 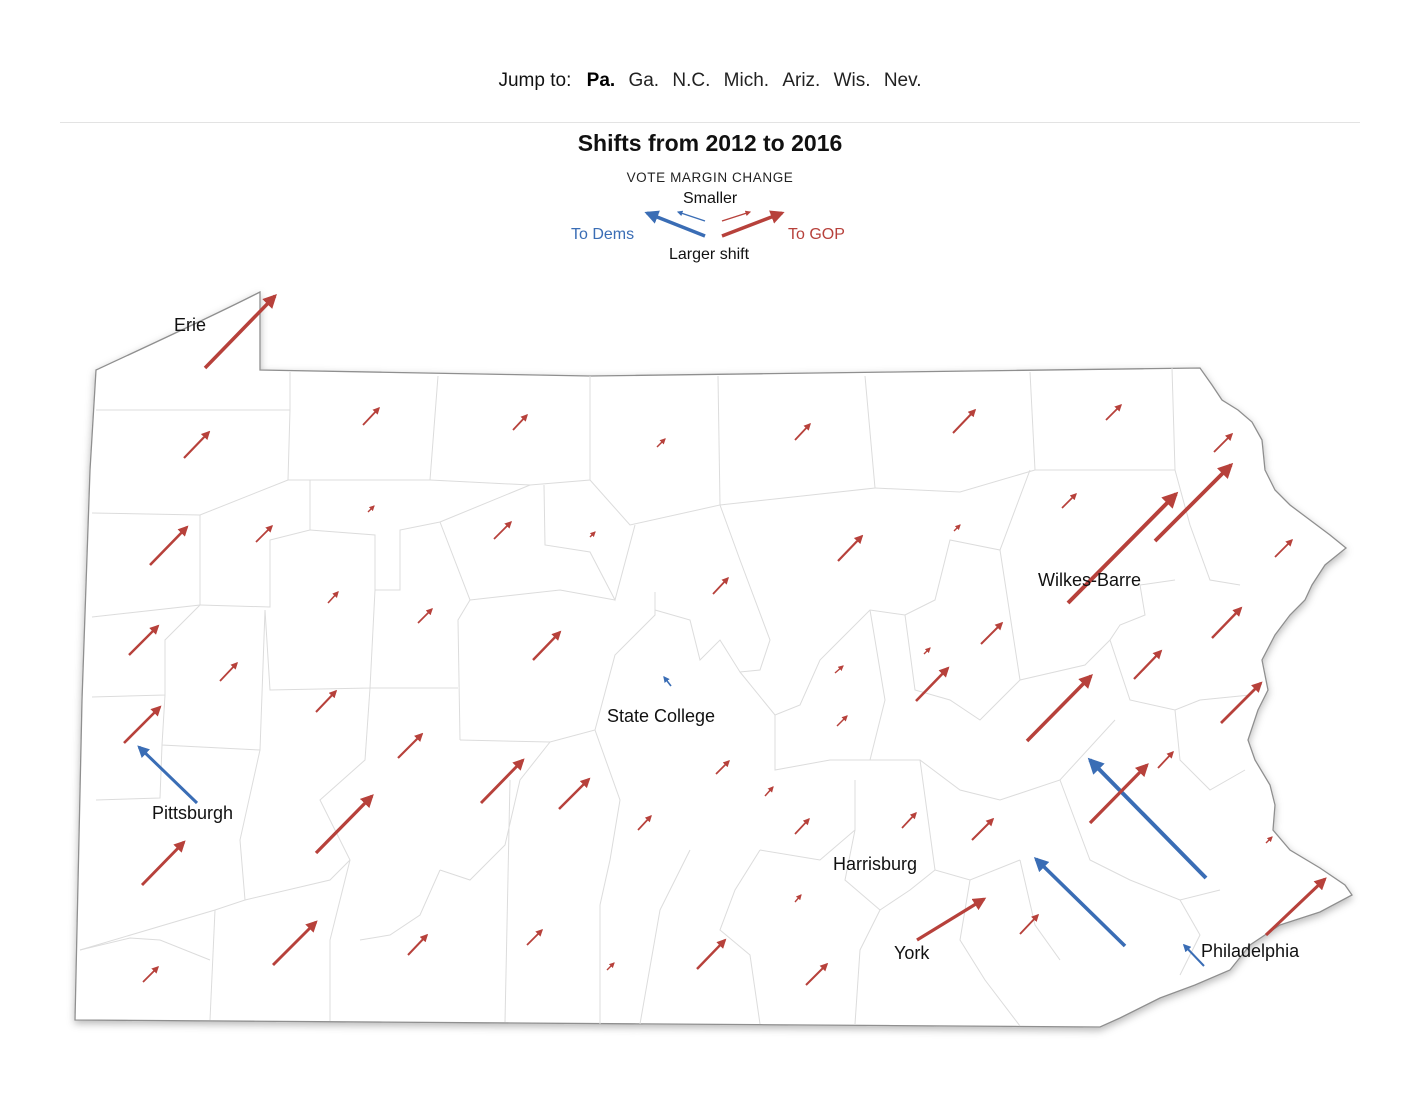 What do you see at coordinates (875, 864) in the screenshot?
I see `city-label-harrisburg: Harrisburg` at bounding box center [875, 864].